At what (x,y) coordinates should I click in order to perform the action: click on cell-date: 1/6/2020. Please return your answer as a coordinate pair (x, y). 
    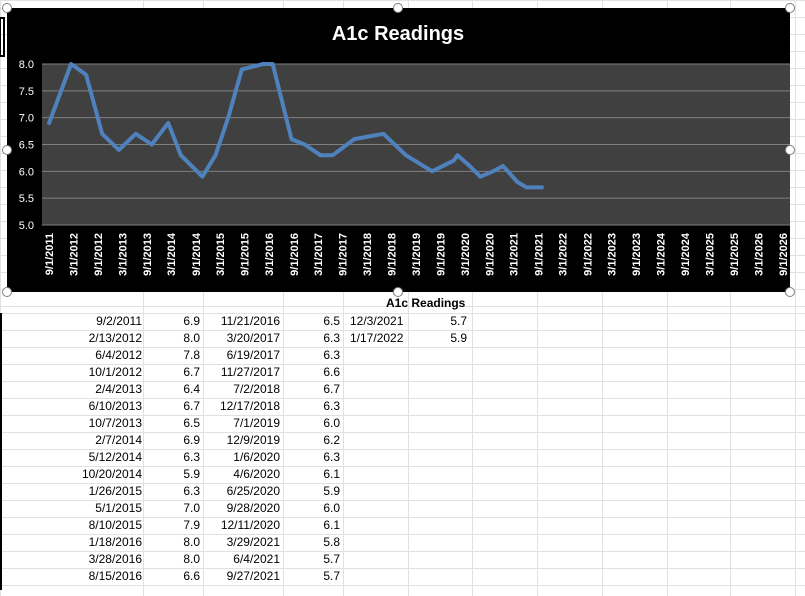
    Looking at the image, I should click on (256, 457).